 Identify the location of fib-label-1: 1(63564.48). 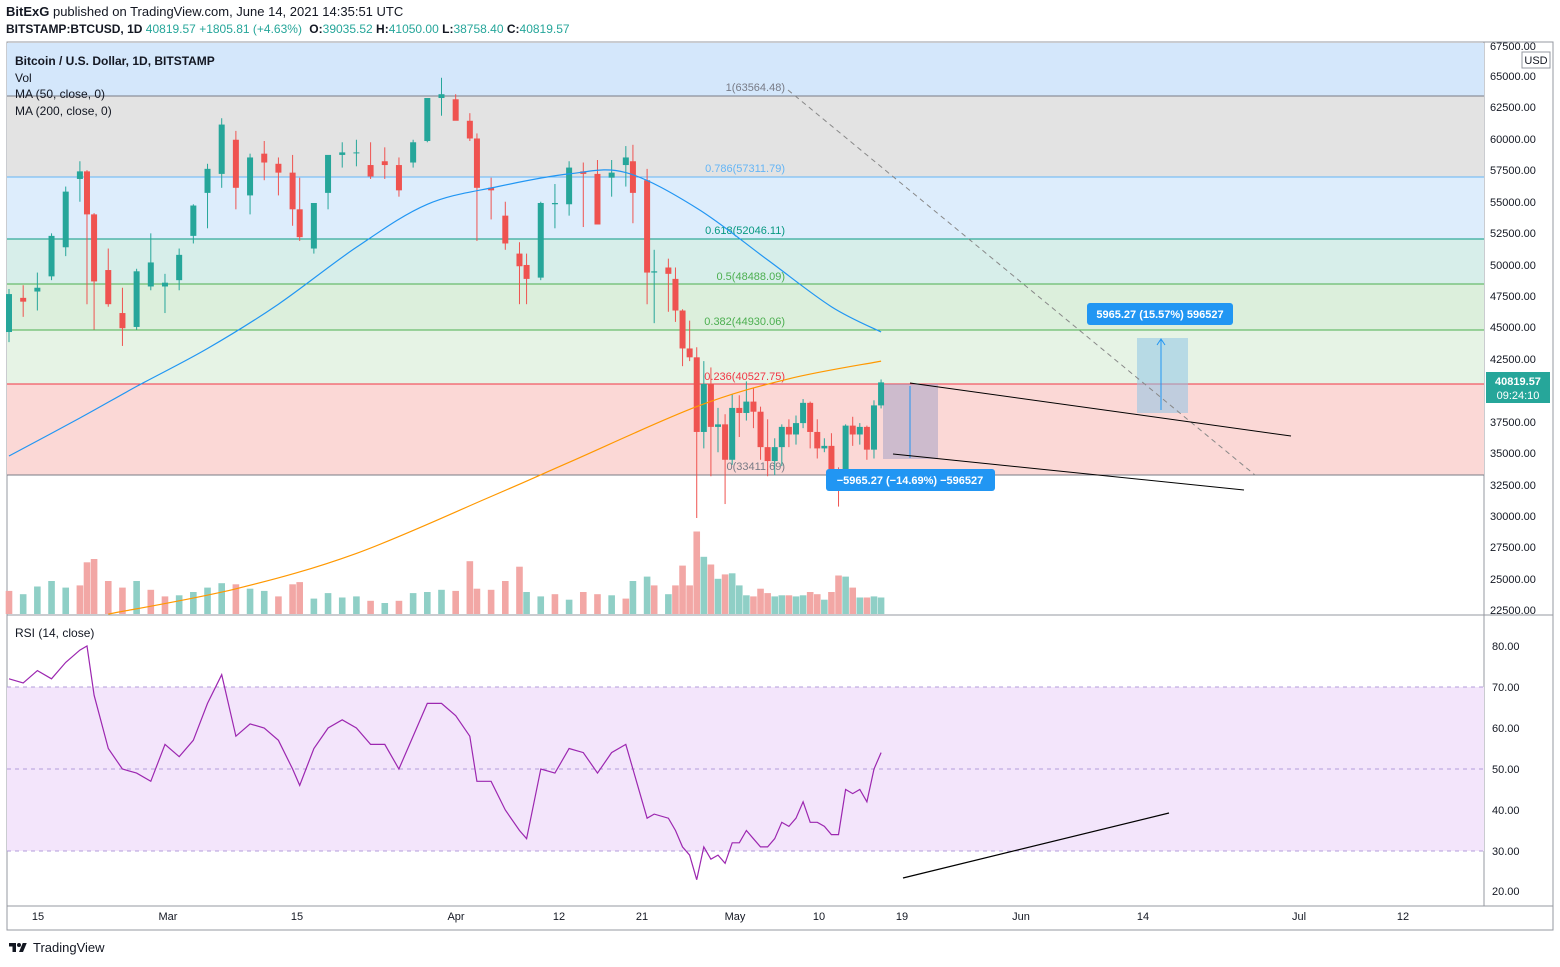
(755, 88).